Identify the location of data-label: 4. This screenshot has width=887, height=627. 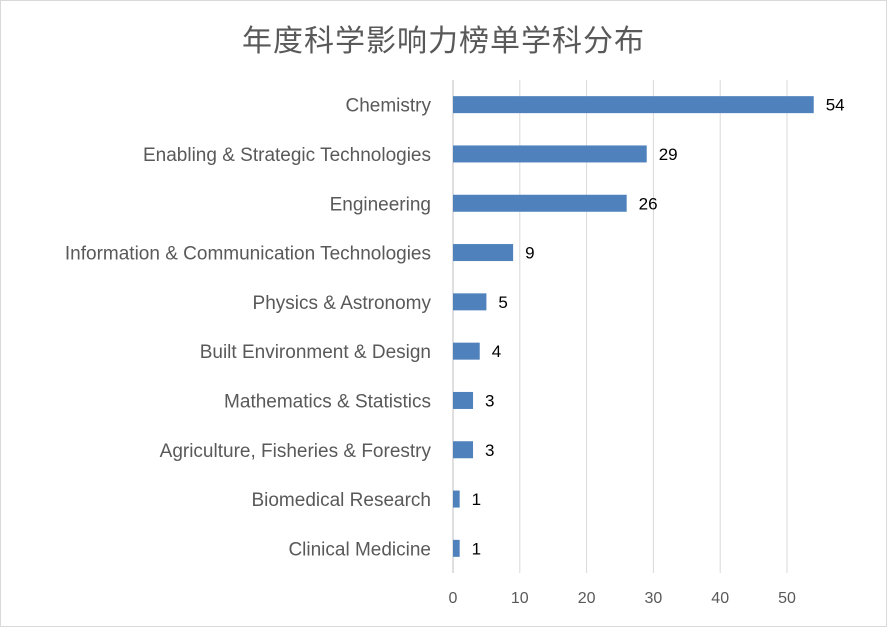
(496, 351).